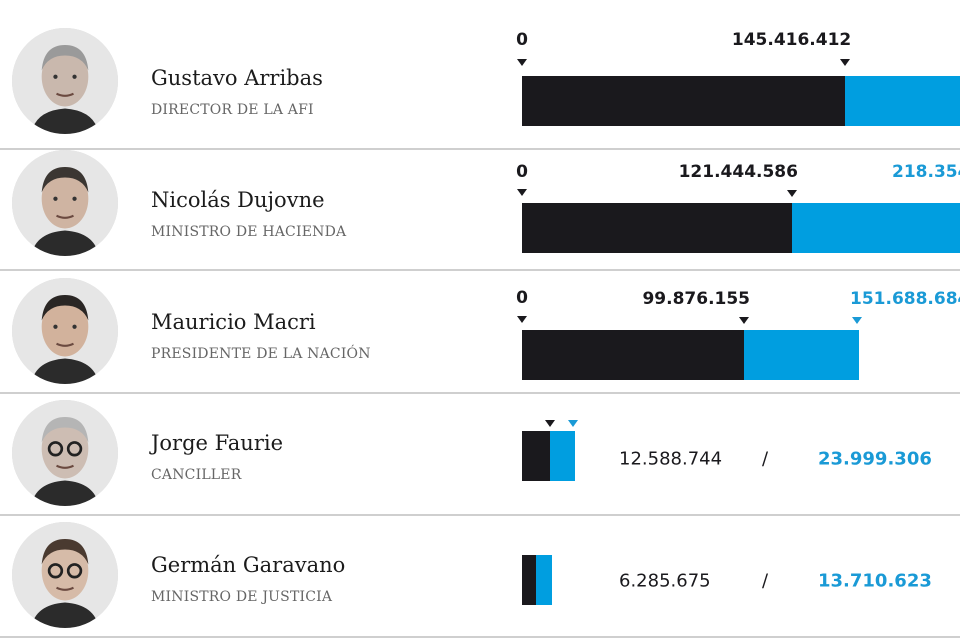 This screenshot has width=960, height=640. Describe the element at coordinates (196, 475) in the screenshot. I see `person-role: CANCILLER` at that location.